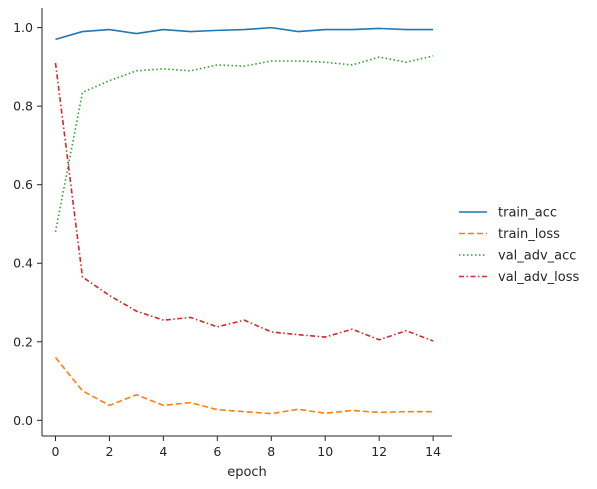  I want to click on x-tick-label: 10, so click(325, 451).